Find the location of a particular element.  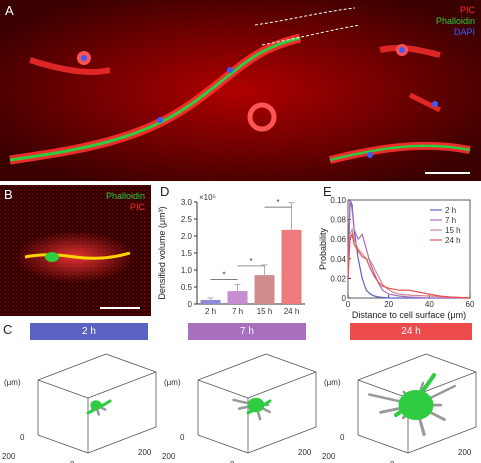

y-tick-label: 0.04 is located at coordinates (338, 259).